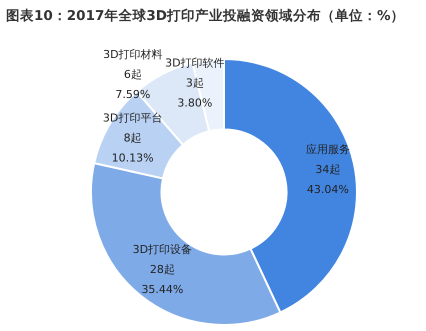  Describe the element at coordinates (133, 148) in the screenshot. I see `data-label: 8起 10.13%` at that location.